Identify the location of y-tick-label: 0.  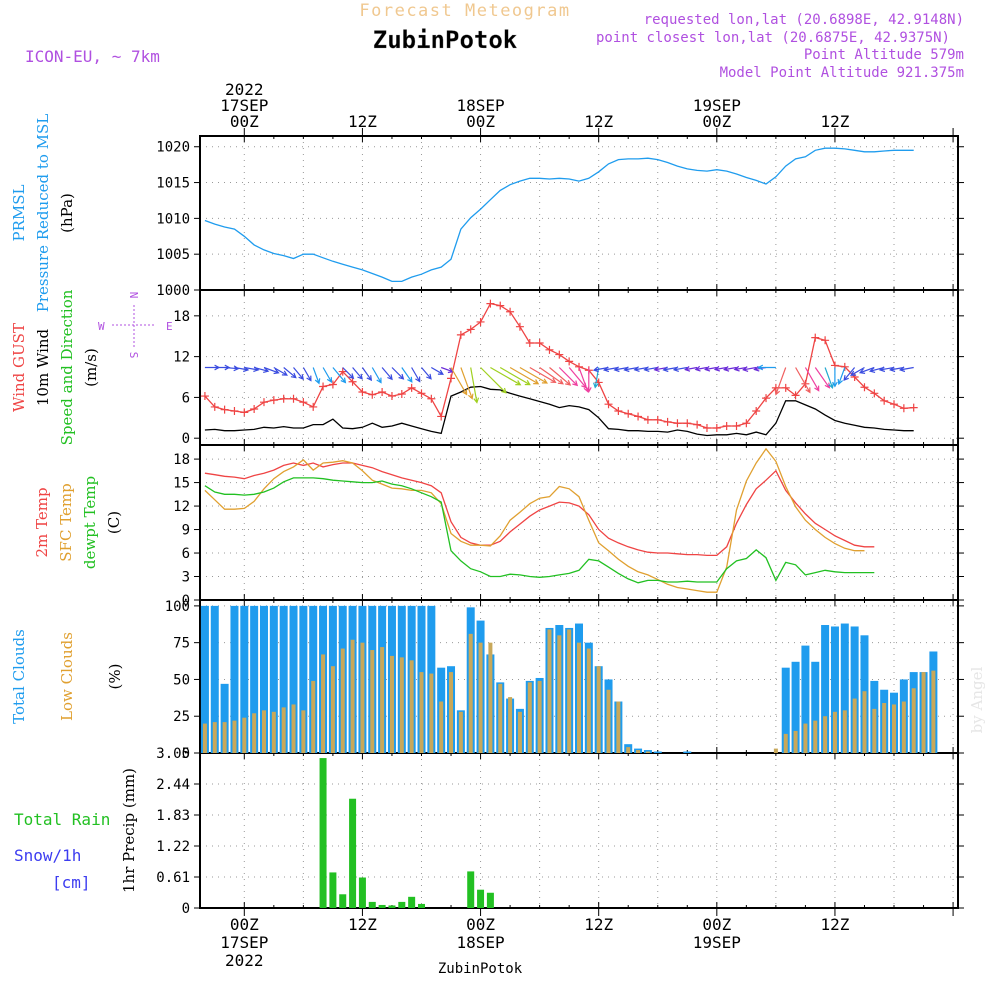
(186, 601).